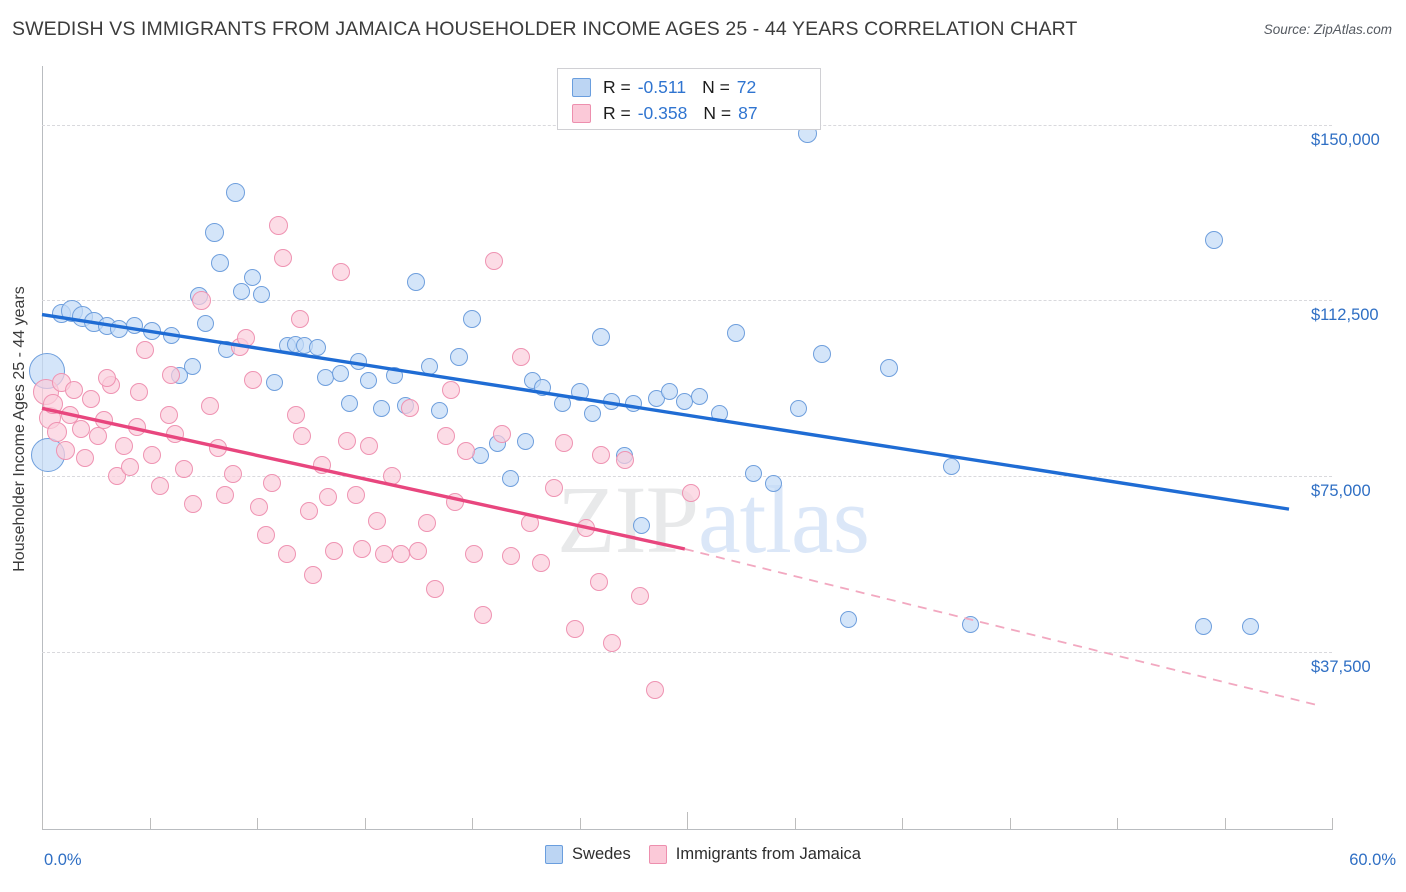  What do you see at coordinates (588, 854) in the screenshot?
I see `legend-entry-swedes: Swedes` at bounding box center [588, 854].